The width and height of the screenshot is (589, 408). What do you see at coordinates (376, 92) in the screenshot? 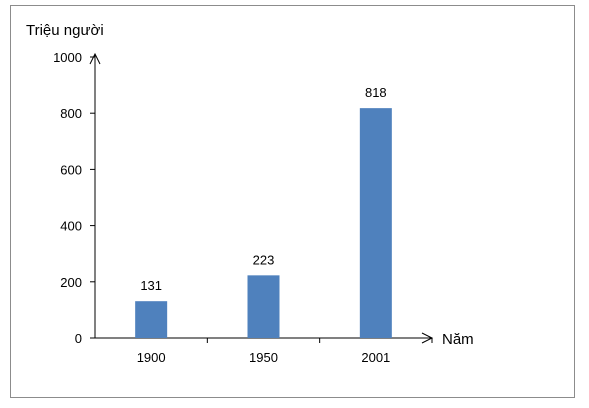
I see `data-label: 818` at bounding box center [376, 92].